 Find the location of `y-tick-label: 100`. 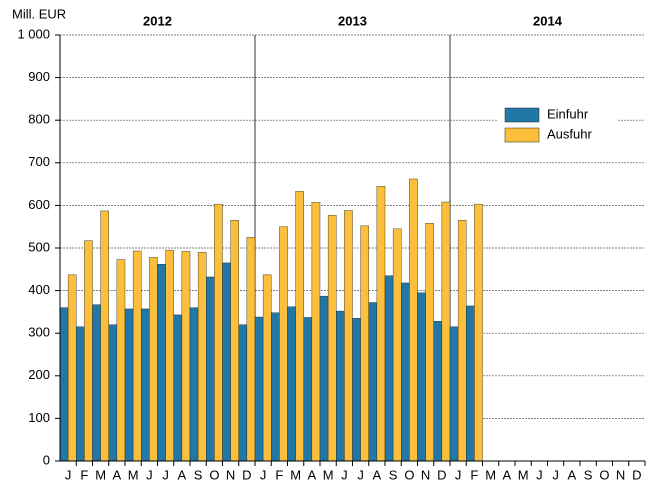

y-tick-label: 100 is located at coordinates (39, 417).